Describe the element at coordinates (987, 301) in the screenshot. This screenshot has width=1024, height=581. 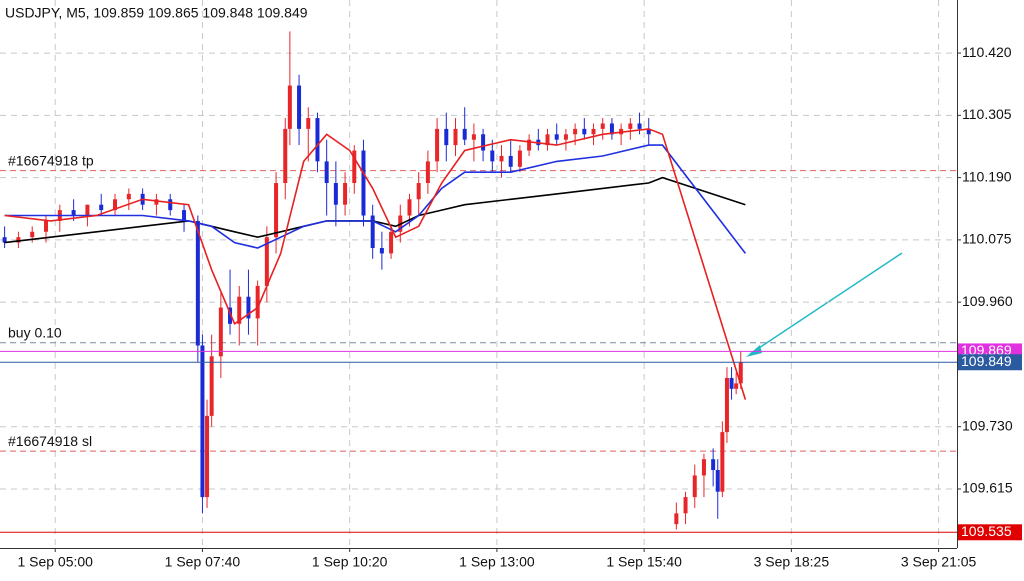
I see `y-tick-label: 109.960` at that location.